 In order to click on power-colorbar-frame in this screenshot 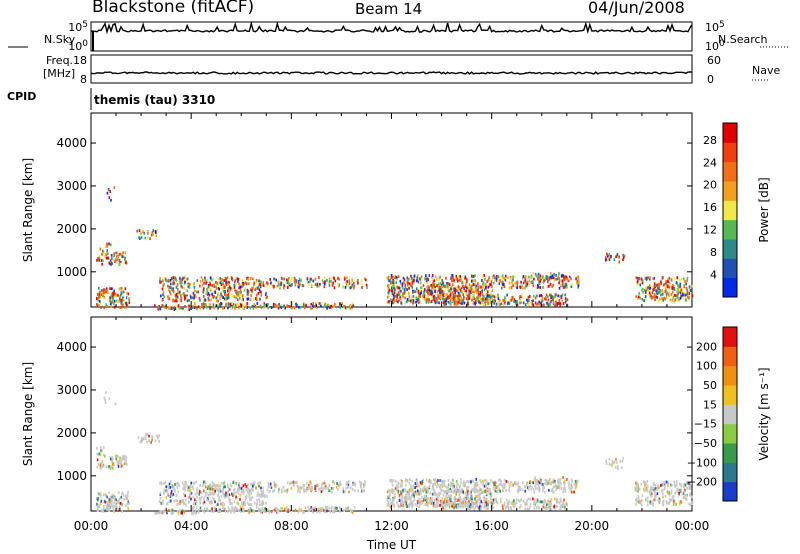, I will do `click(730, 210)`.